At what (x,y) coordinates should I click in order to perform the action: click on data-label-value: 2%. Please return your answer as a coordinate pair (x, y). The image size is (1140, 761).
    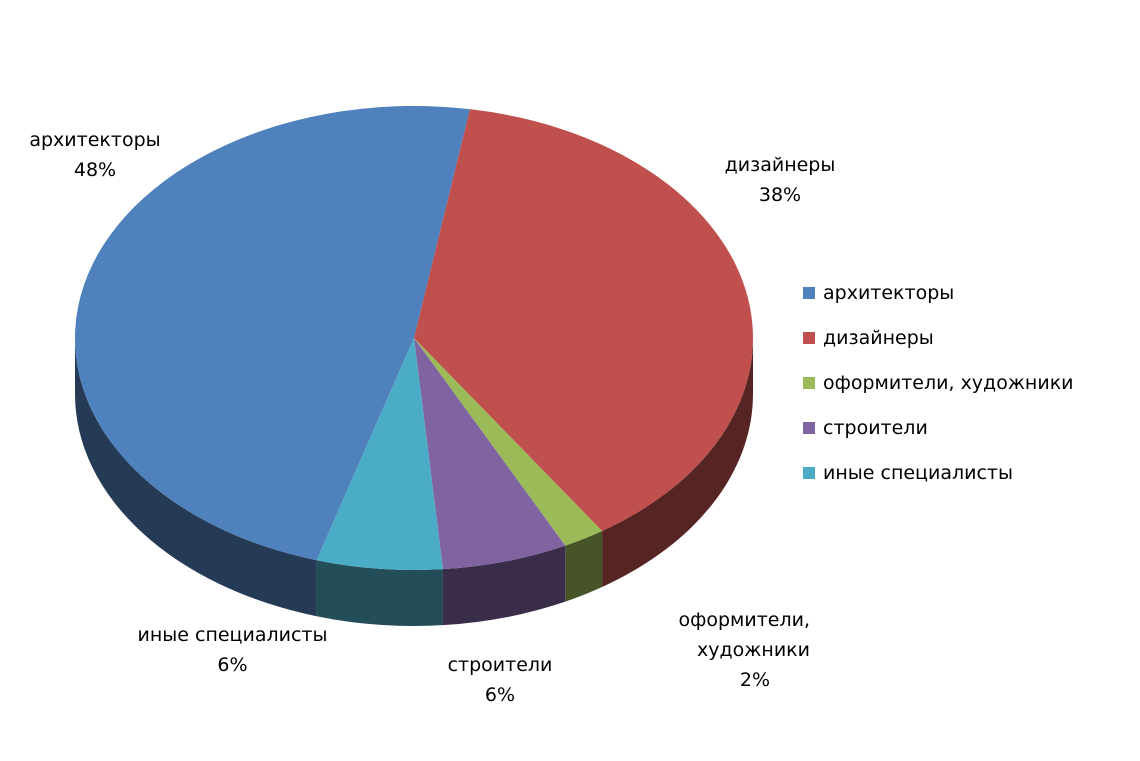
    Looking at the image, I should click on (755, 680).